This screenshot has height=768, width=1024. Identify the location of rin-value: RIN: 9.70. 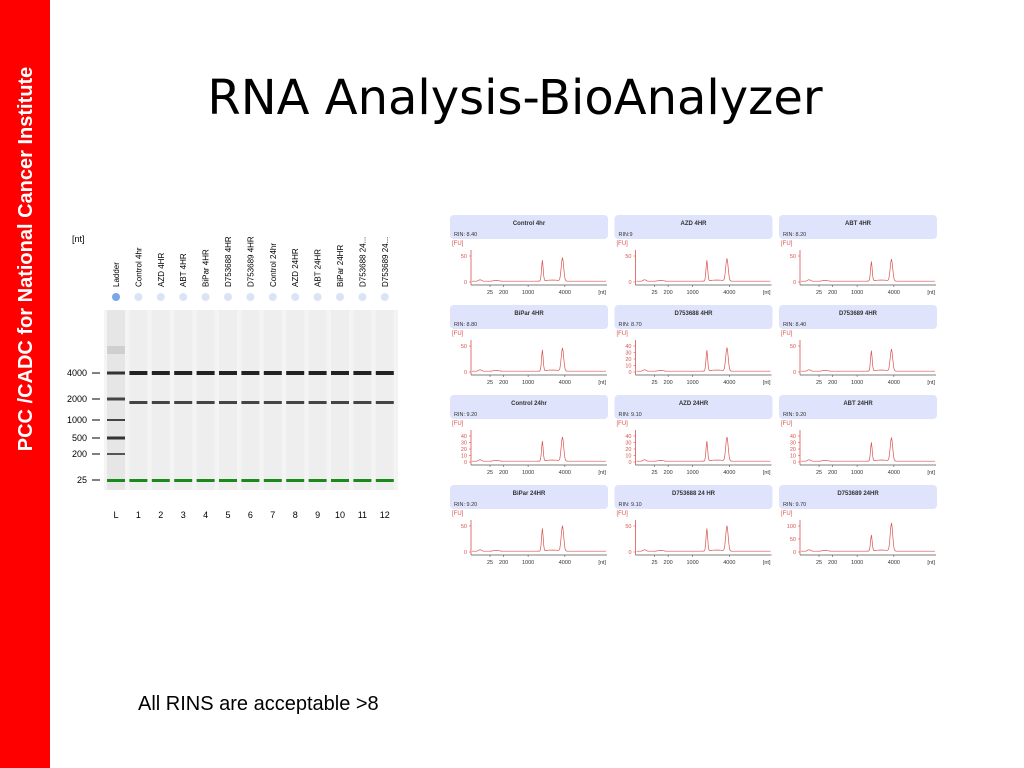
(794, 505).